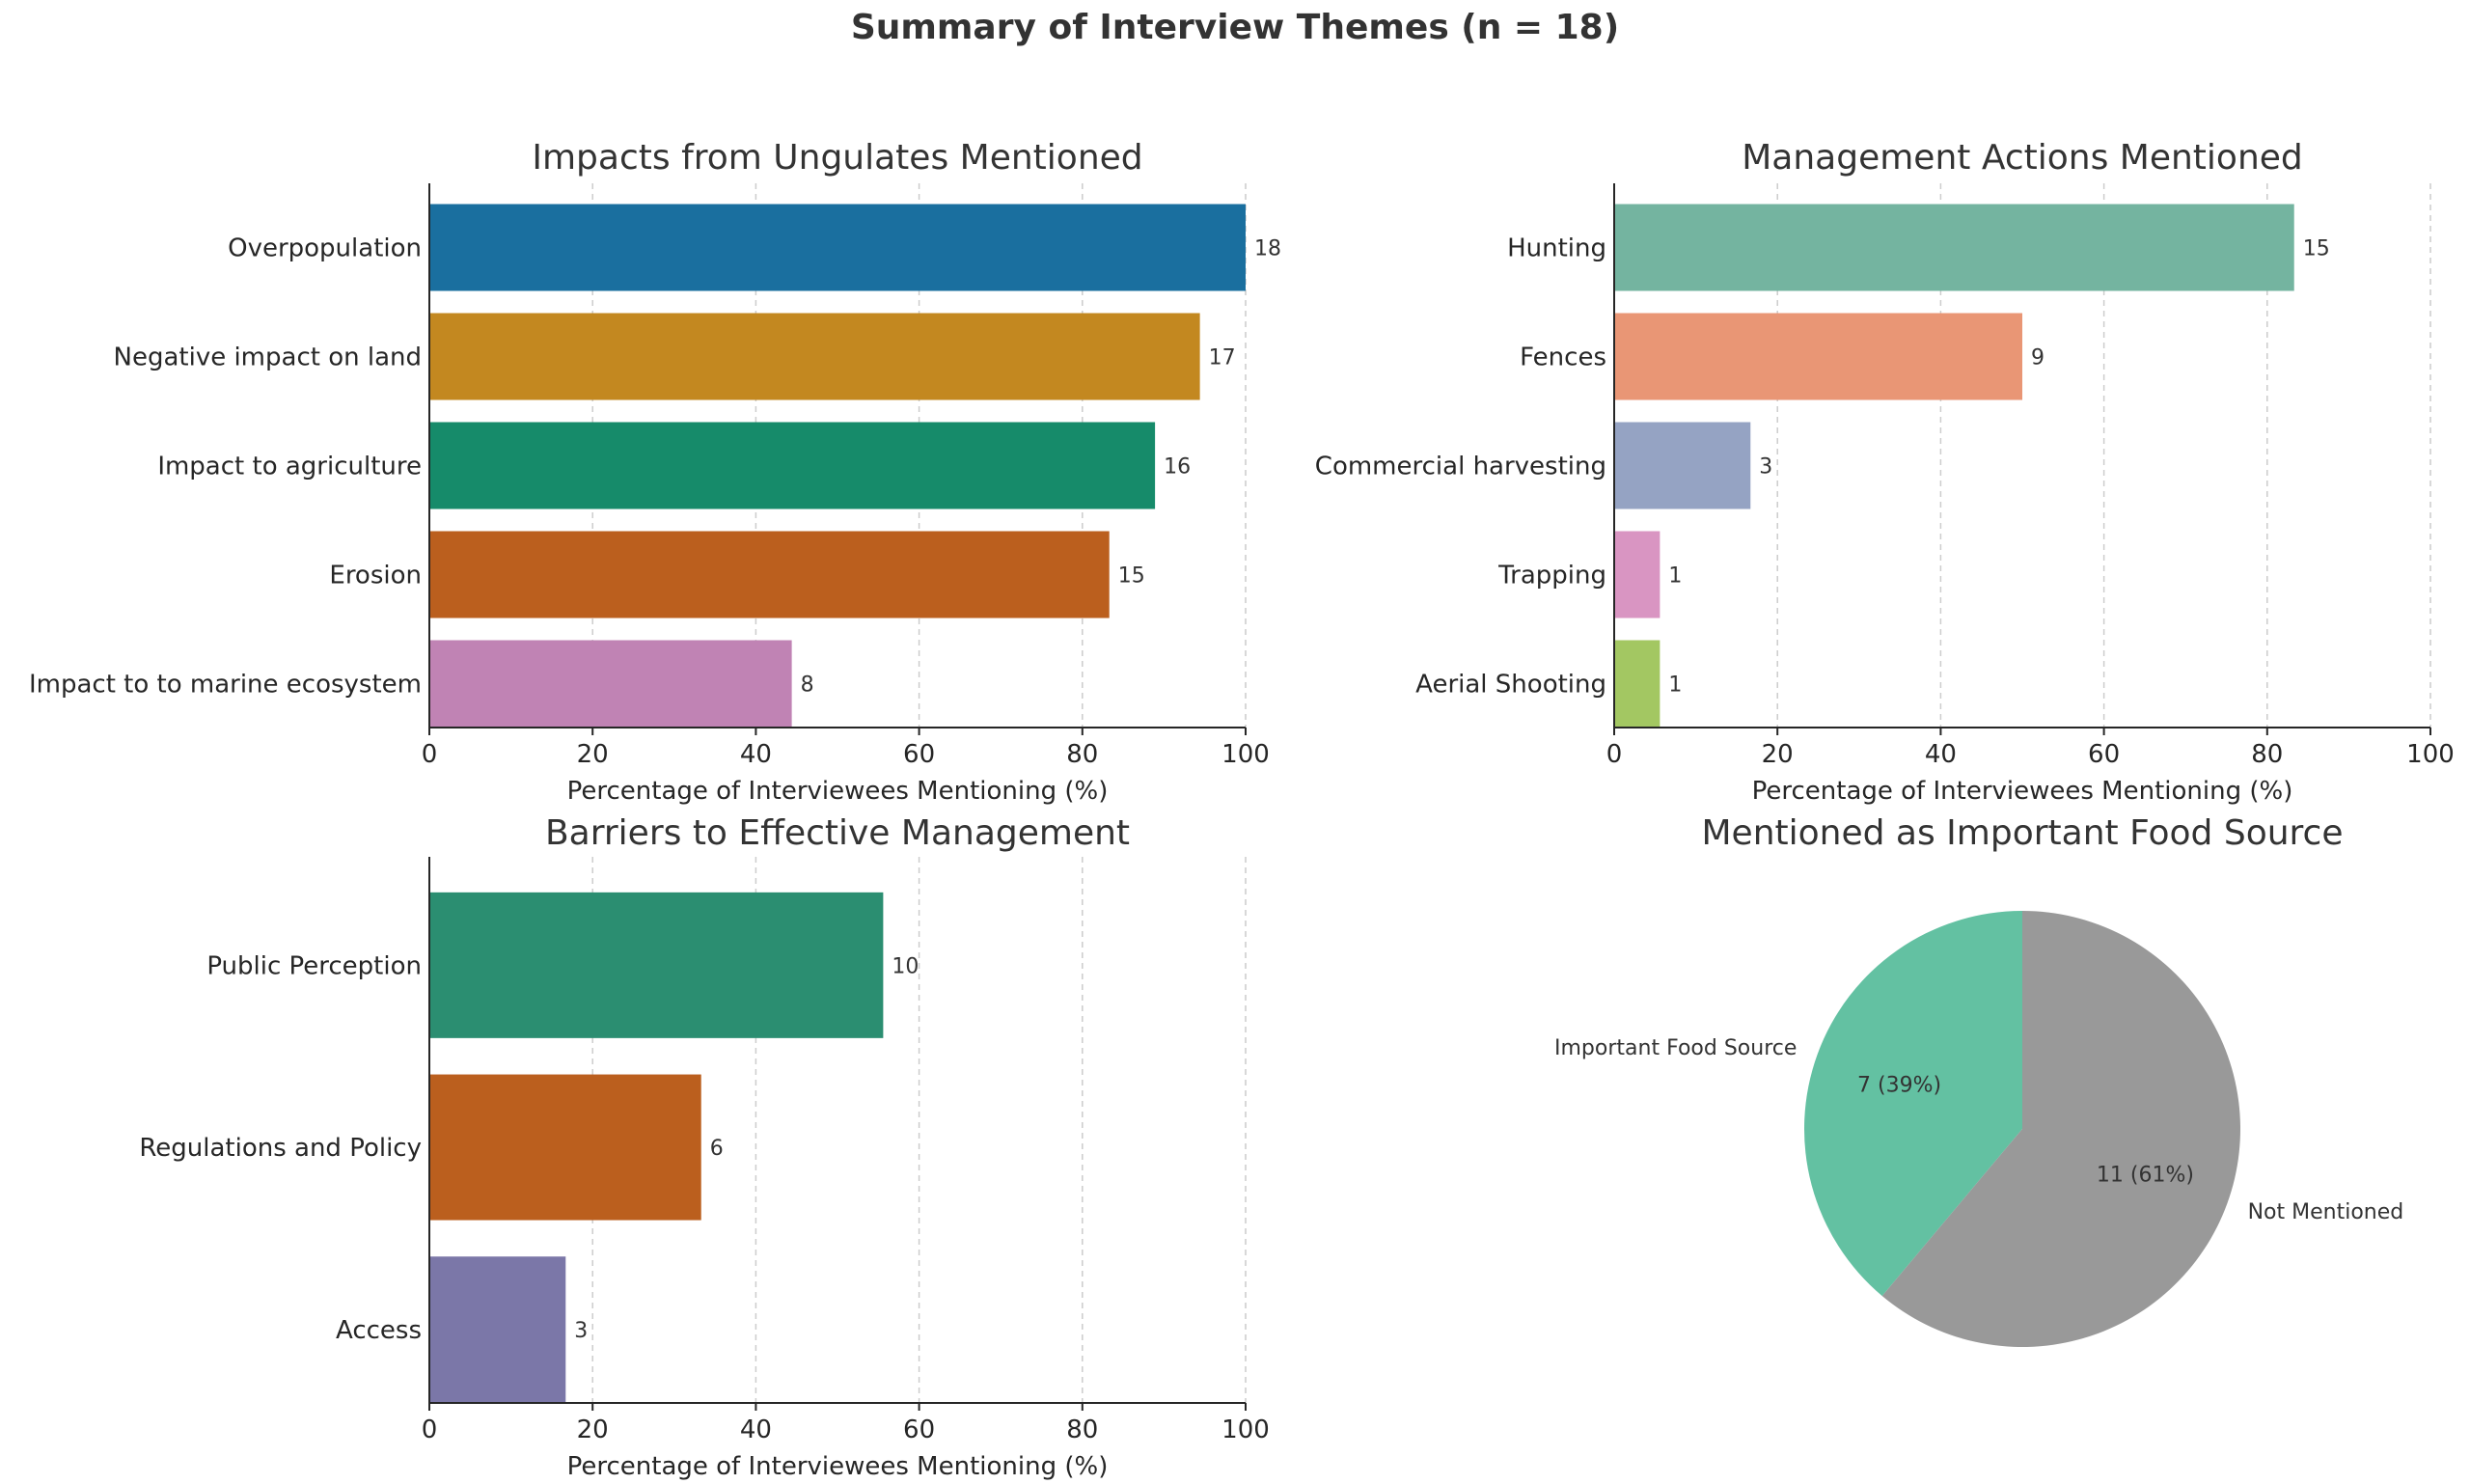 The height and width of the screenshot is (1484, 2470). What do you see at coordinates (289, 467) in the screenshot?
I see `category-label: Impact to agriculture` at bounding box center [289, 467].